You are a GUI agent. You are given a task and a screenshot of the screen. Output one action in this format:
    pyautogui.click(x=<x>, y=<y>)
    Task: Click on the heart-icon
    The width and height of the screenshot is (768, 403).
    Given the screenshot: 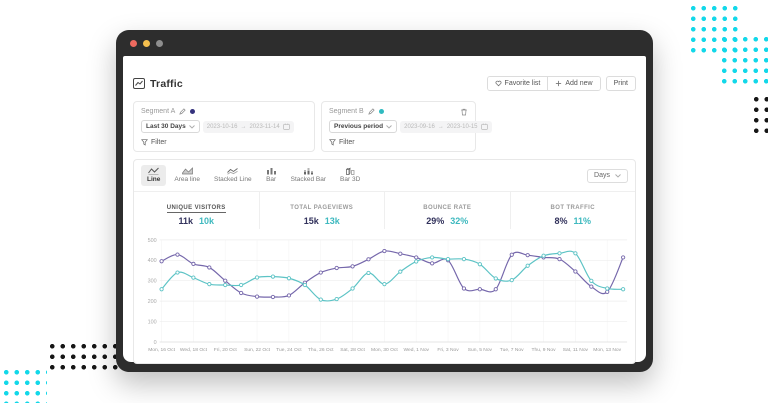 What is the action you would take?
    pyautogui.click(x=498, y=83)
    